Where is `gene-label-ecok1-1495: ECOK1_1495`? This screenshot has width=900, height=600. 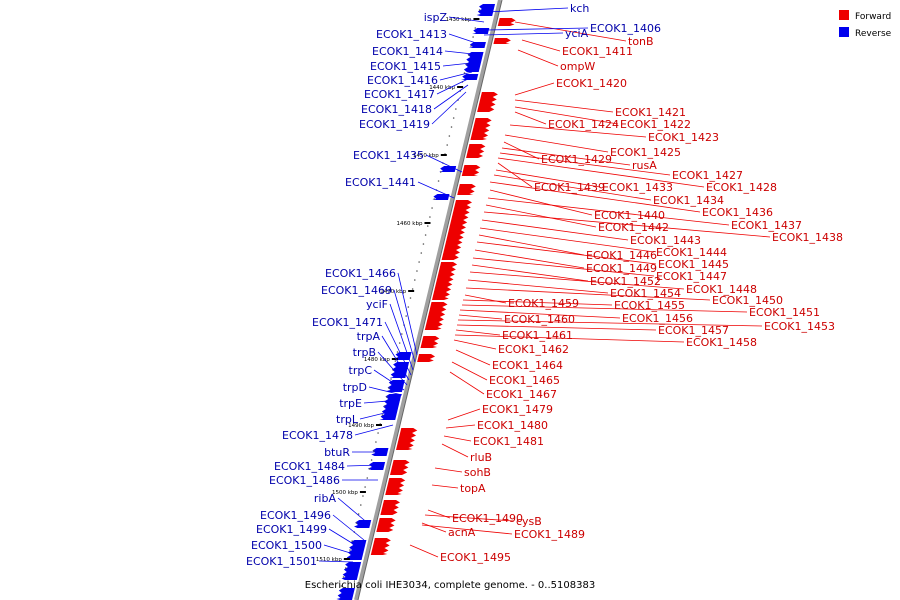
gene-label-ecok1-1495: ECOK1_1495 is located at coordinates (475, 557).